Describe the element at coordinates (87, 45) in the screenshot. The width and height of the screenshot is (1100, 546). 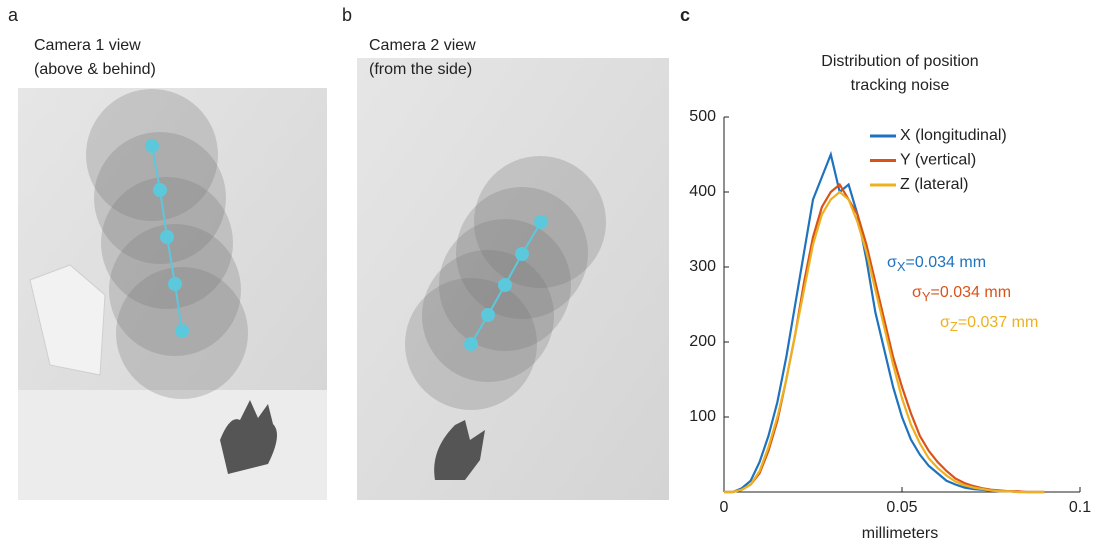
I see `caption: Camera 1 view` at that location.